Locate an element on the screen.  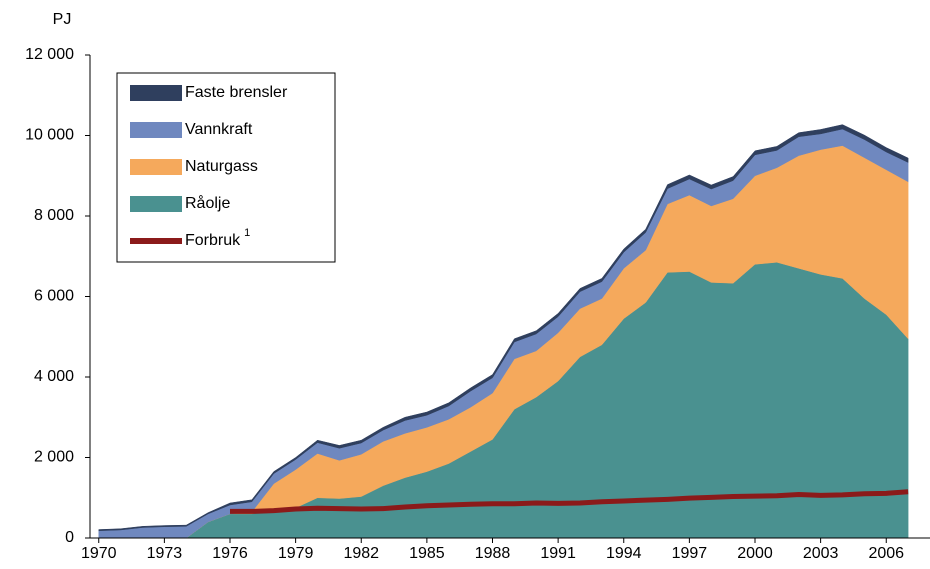
line is located at coordinates (569, 501).